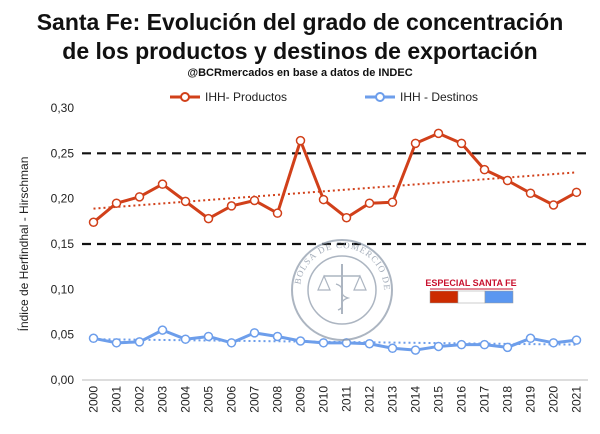 This screenshot has height=434, width=600. I want to click on seal-logo: BOLSA DE COMERCIO DE ROSARIO, so click(342, 290).